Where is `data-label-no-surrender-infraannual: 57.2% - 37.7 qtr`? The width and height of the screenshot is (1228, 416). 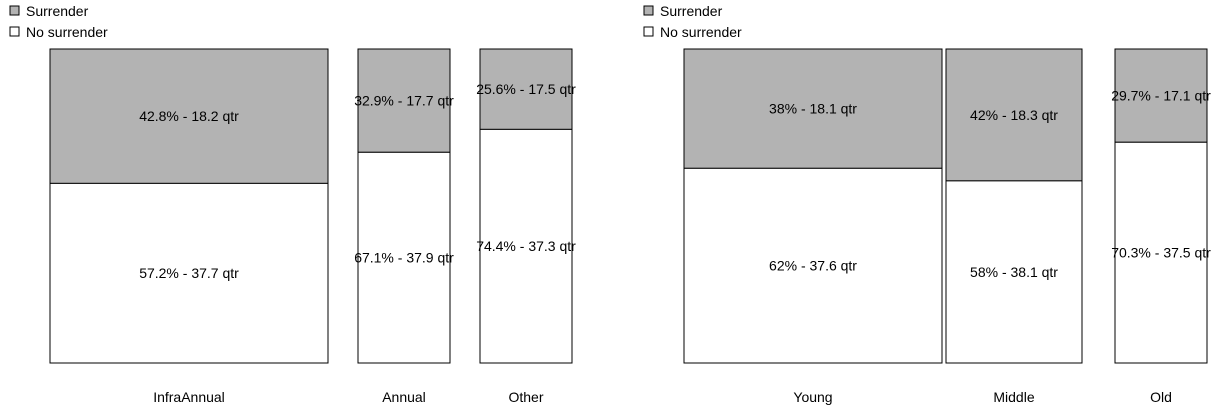 data-label-no-surrender-infraannual: 57.2% - 37.7 qtr is located at coordinates (189, 273).